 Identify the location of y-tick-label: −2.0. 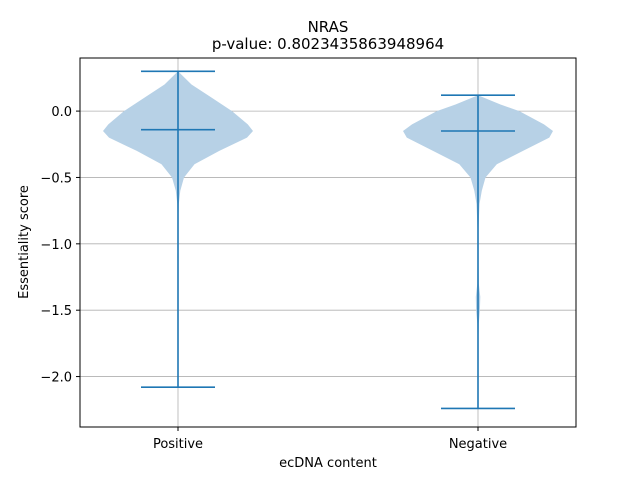
(56, 378).